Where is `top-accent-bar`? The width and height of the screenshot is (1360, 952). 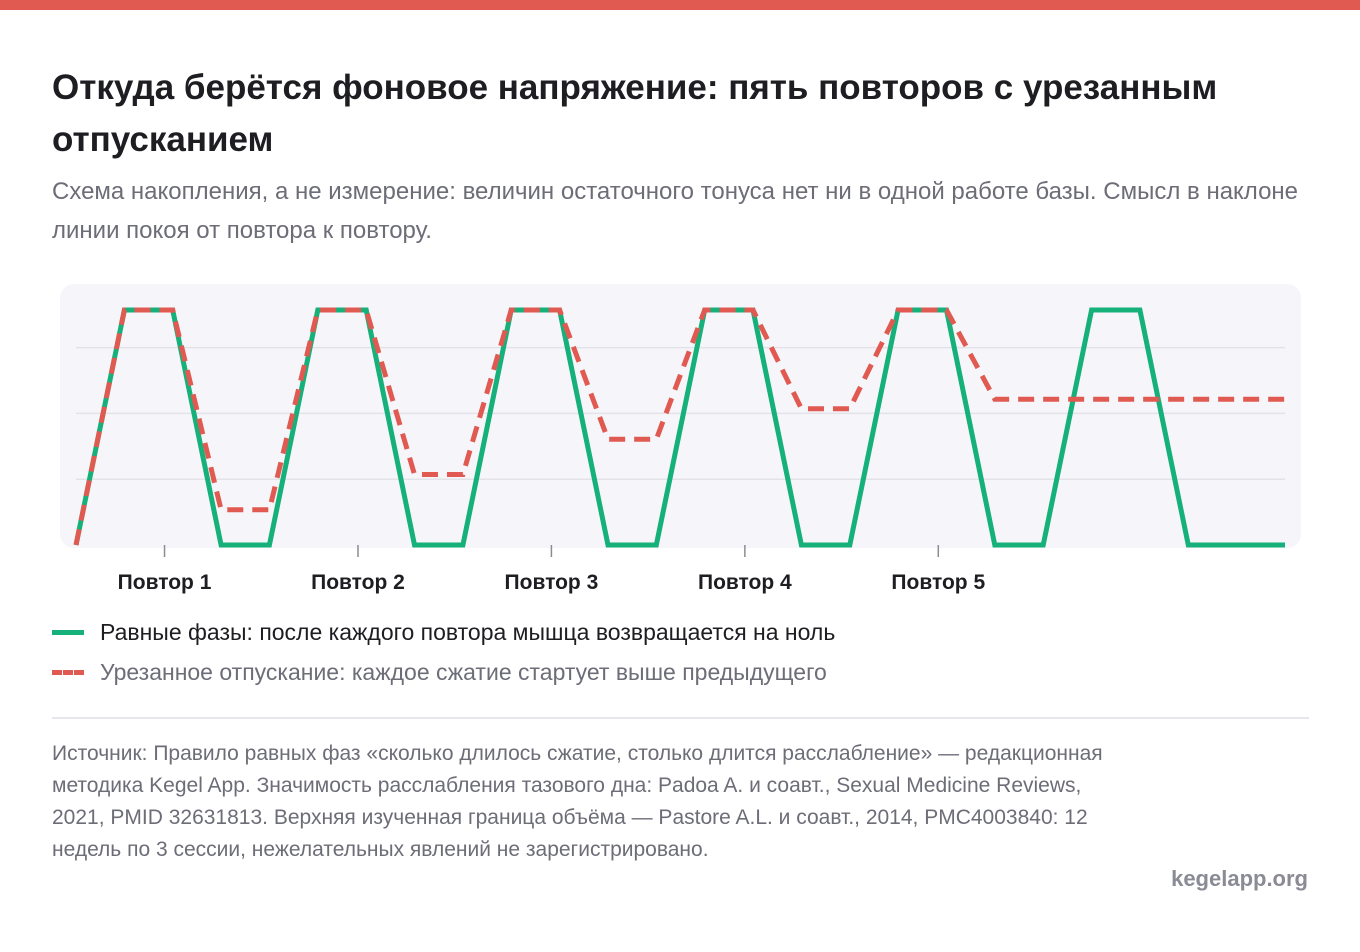 top-accent-bar is located at coordinates (680, 5).